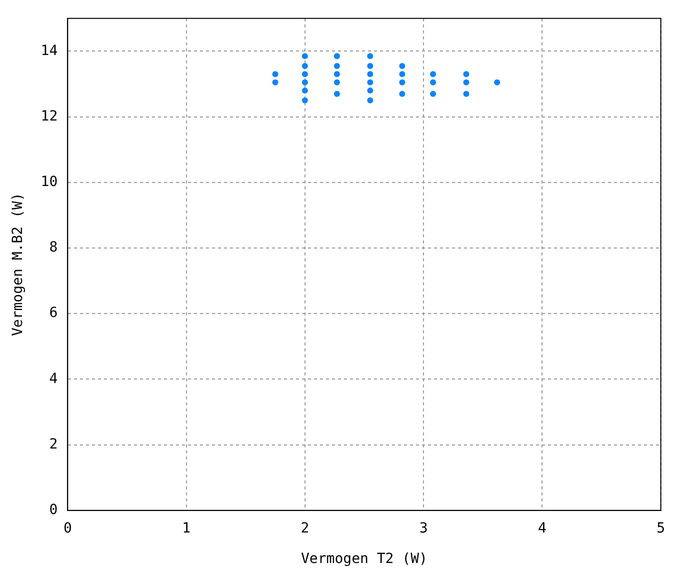 Image resolution: width=675 pixels, height=578 pixels. I want to click on x-tick-label: 2, so click(305, 528).